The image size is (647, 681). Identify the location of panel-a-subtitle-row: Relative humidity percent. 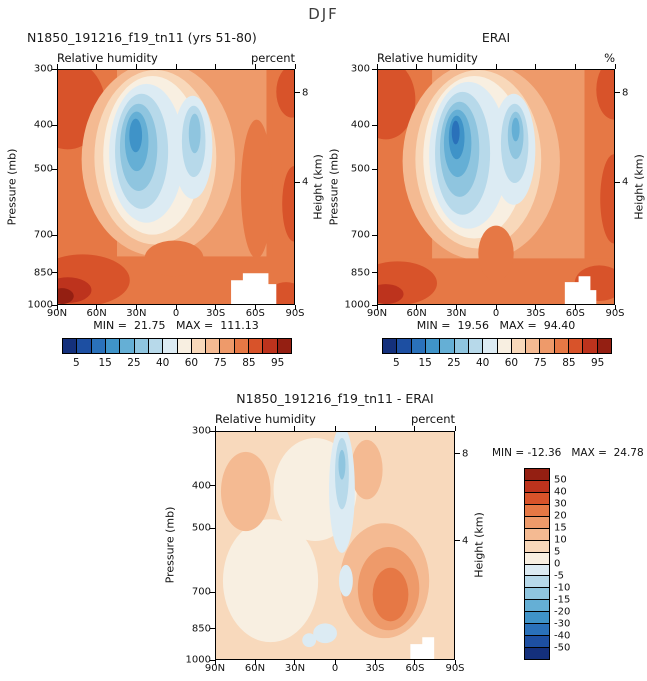
(176, 58).